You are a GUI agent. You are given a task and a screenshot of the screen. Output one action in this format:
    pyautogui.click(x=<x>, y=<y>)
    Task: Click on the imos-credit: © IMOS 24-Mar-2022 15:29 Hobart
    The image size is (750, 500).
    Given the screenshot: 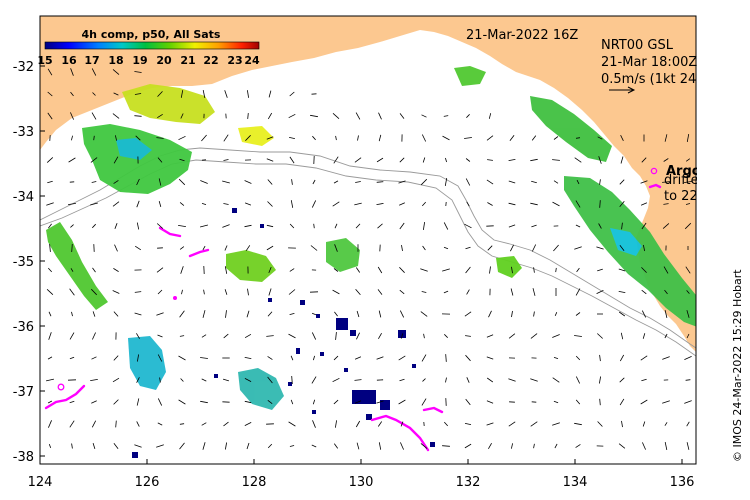 What is the action you would take?
    pyautogui.click(x=737, y=365)
    